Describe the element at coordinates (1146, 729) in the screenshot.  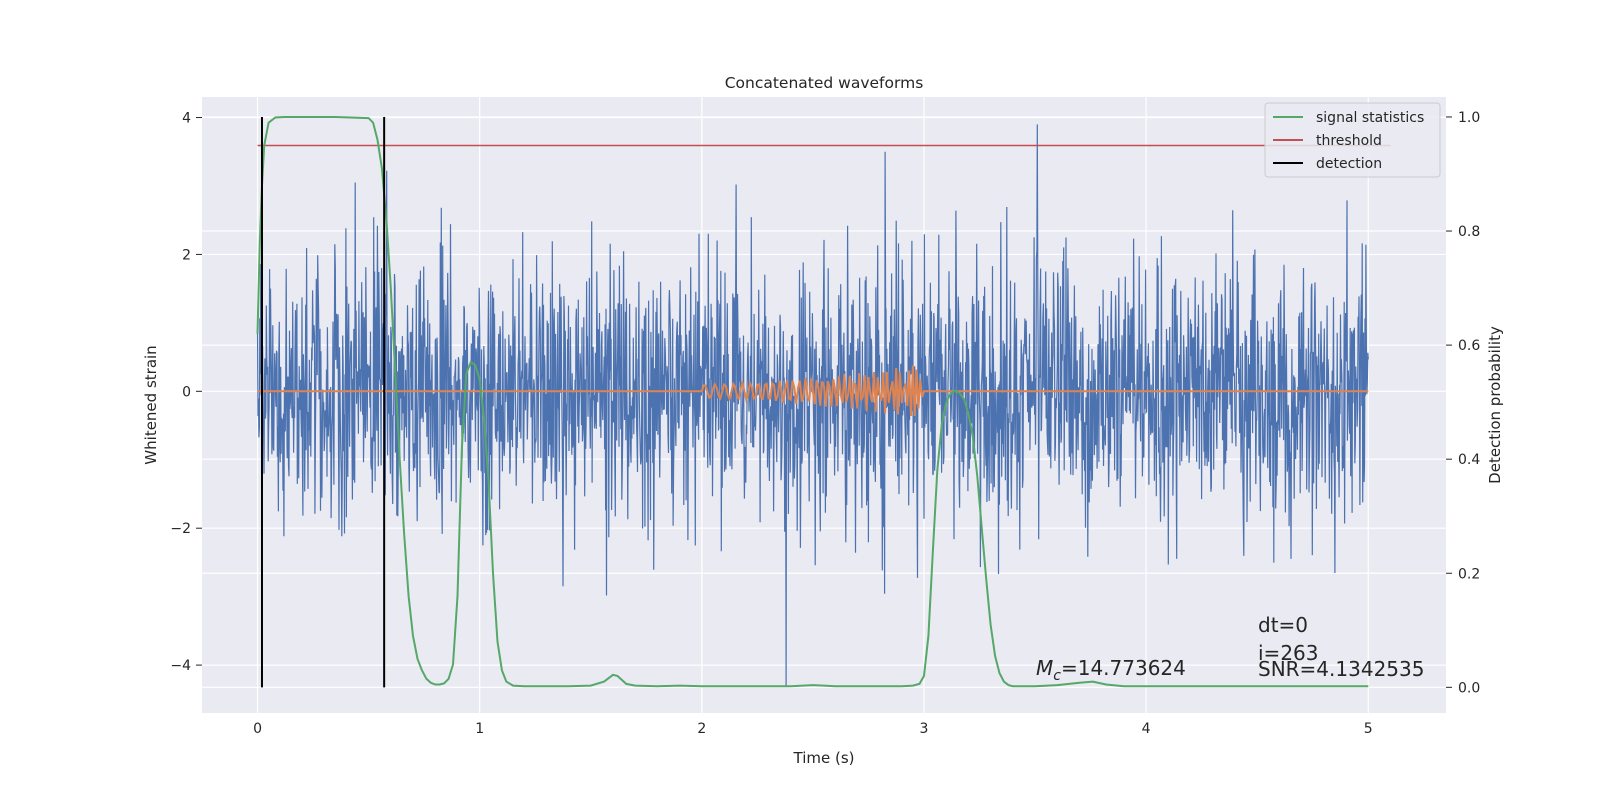
I see `x-tick-label: 4` at that location.